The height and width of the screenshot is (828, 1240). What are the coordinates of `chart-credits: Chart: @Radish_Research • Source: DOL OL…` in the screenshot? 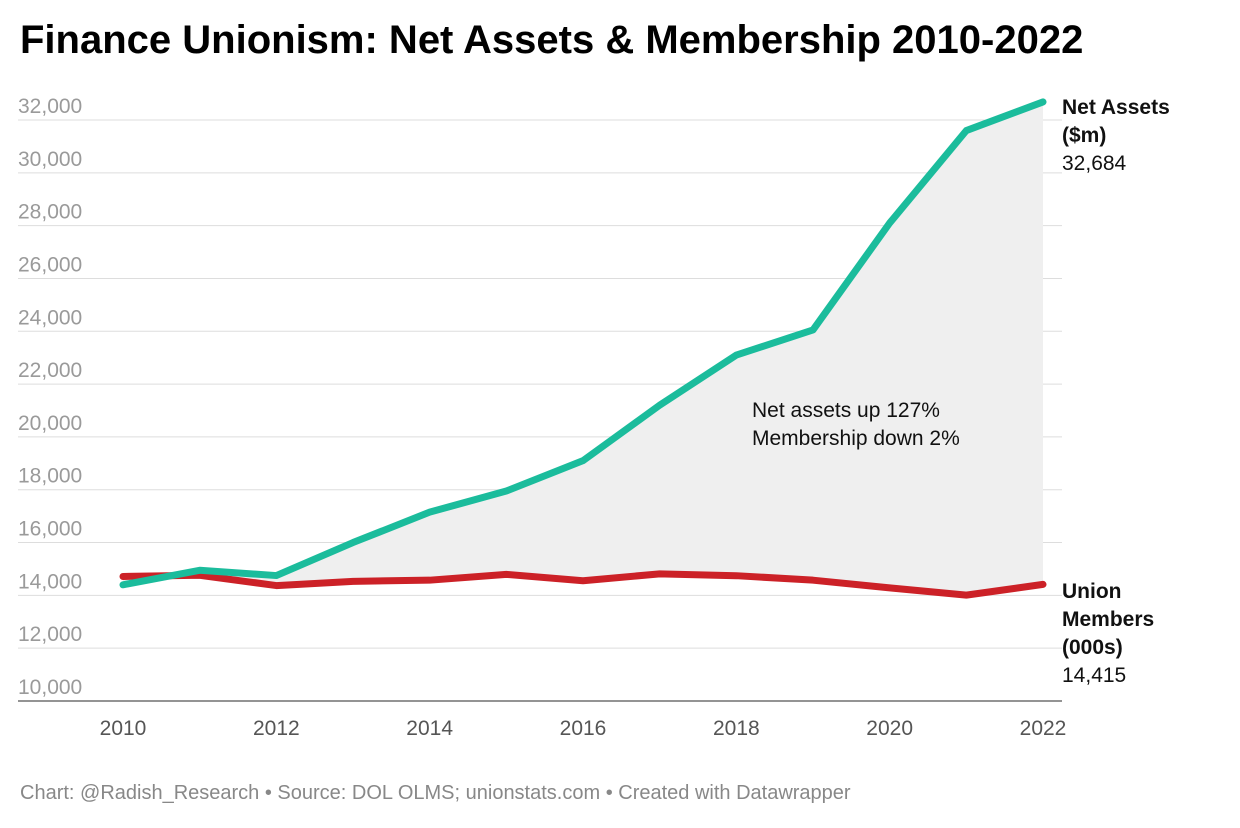 It's located at (435, 793).